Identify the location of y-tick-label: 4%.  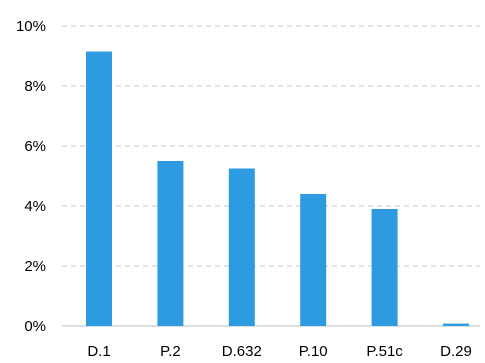
(35, 206).